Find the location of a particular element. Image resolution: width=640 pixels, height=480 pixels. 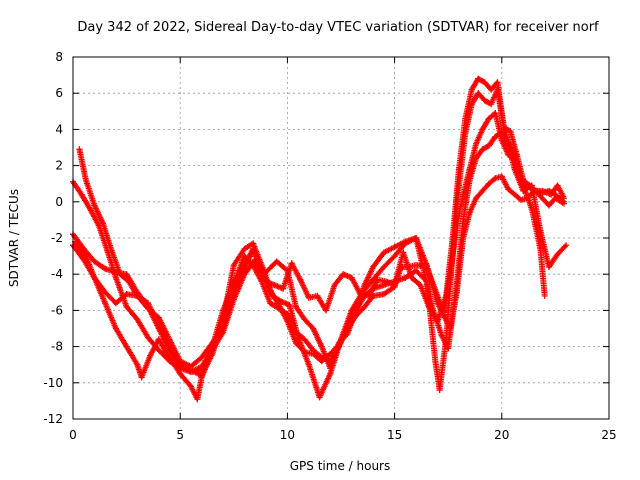

x-axis-label: GPS time / hours is located at coordinates (340, 466).